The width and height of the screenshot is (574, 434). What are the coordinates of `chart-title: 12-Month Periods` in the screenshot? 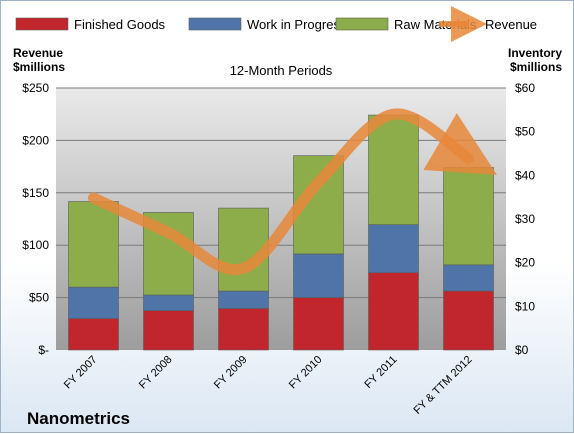 It's located at (281, 70).